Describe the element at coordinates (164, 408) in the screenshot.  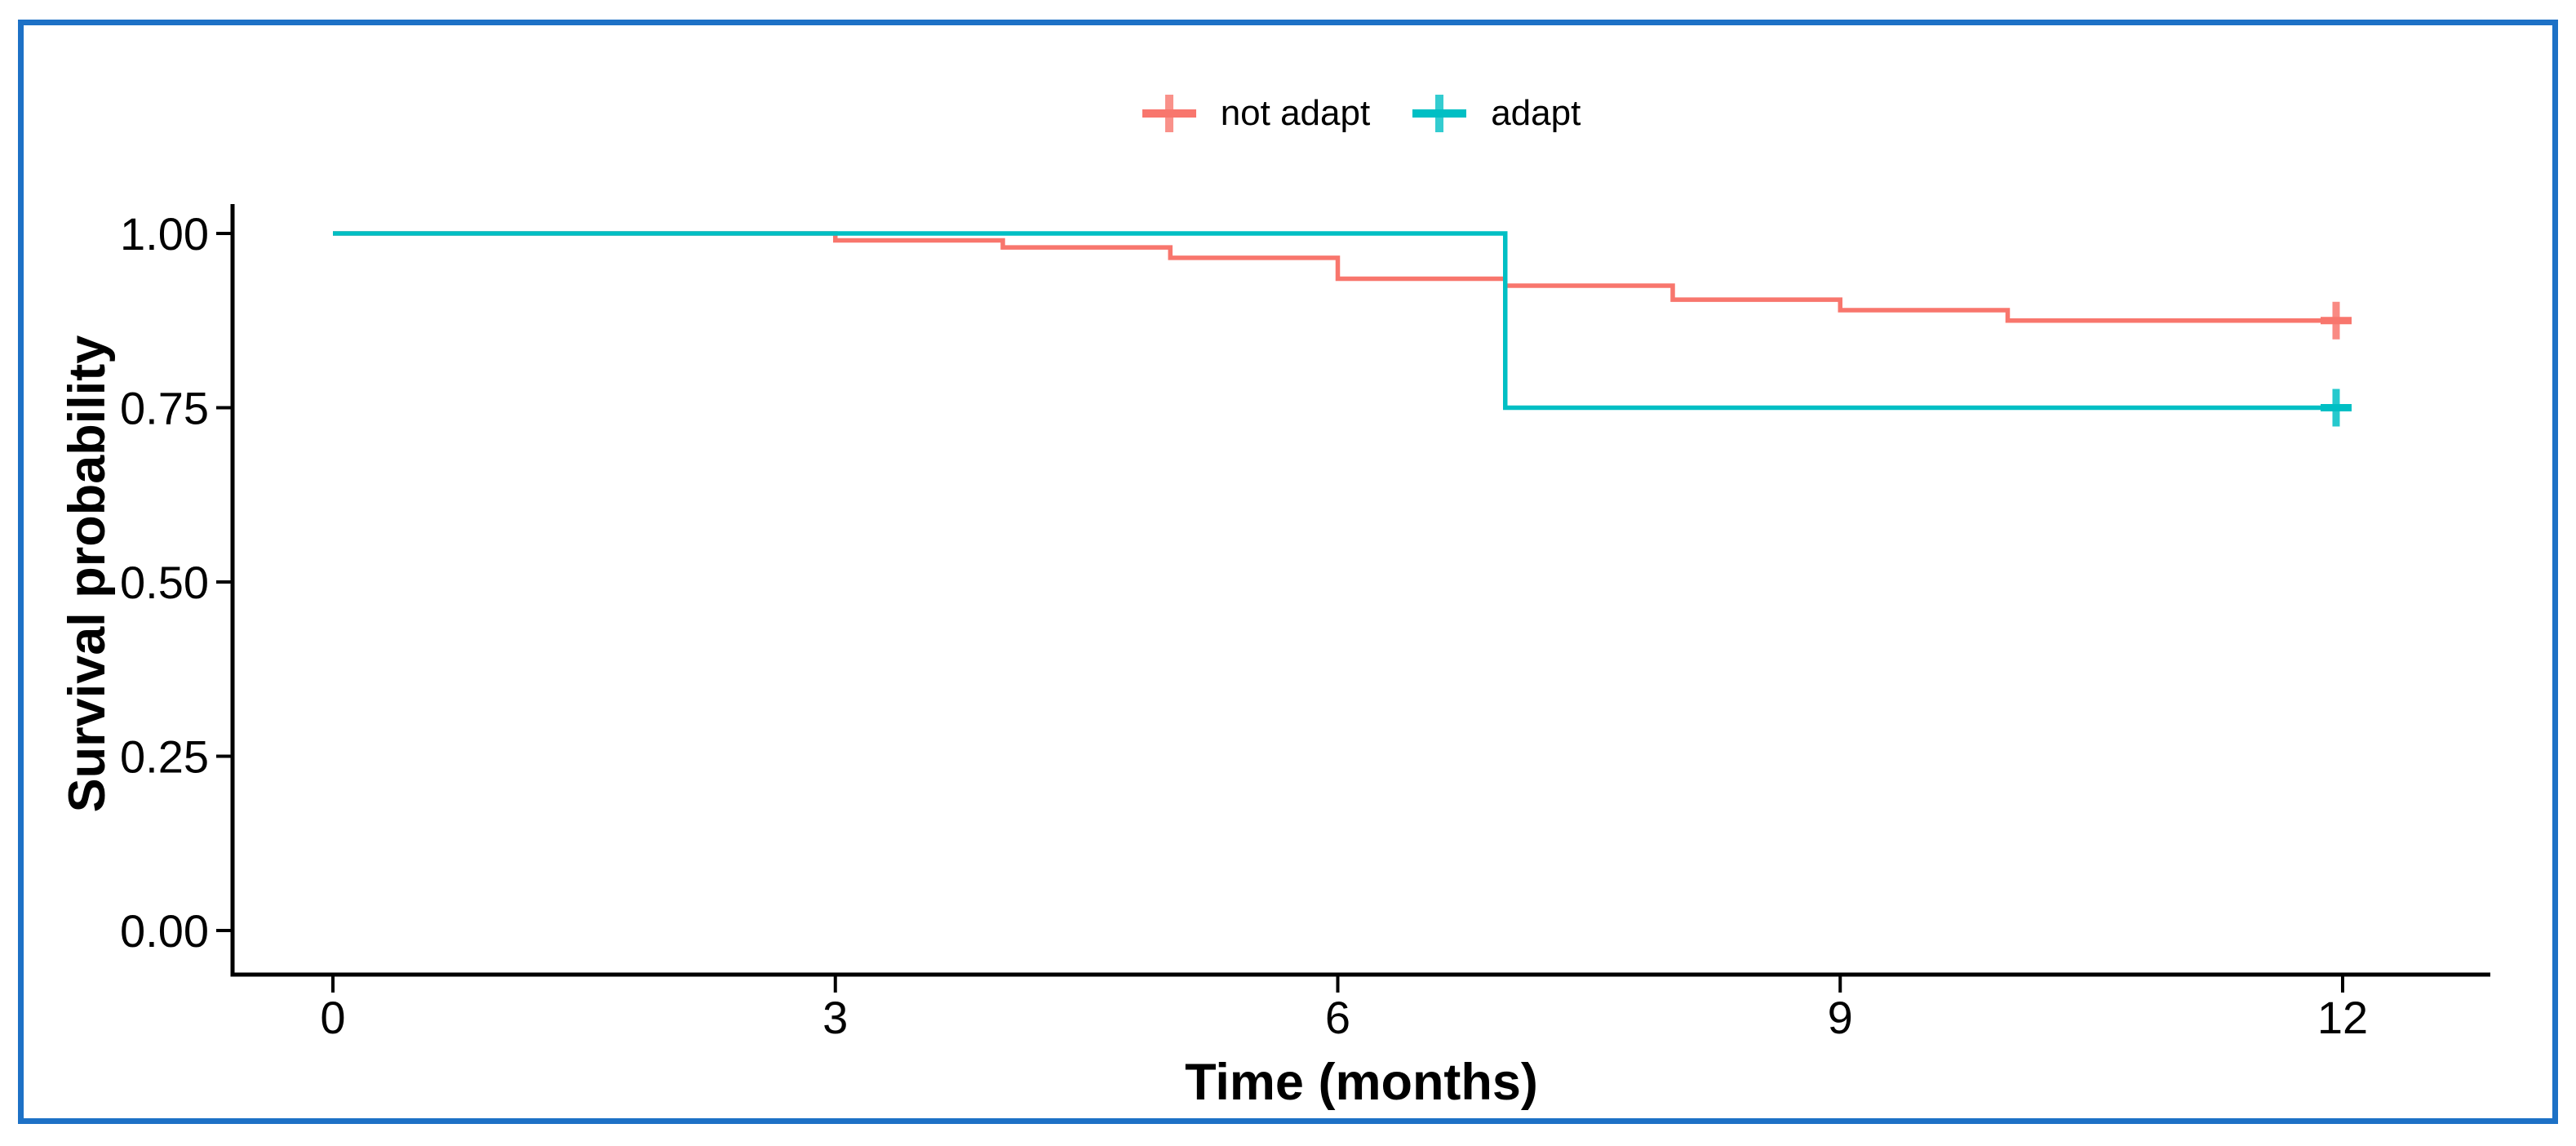
I see `y-tick-label: 0.75` at that location.